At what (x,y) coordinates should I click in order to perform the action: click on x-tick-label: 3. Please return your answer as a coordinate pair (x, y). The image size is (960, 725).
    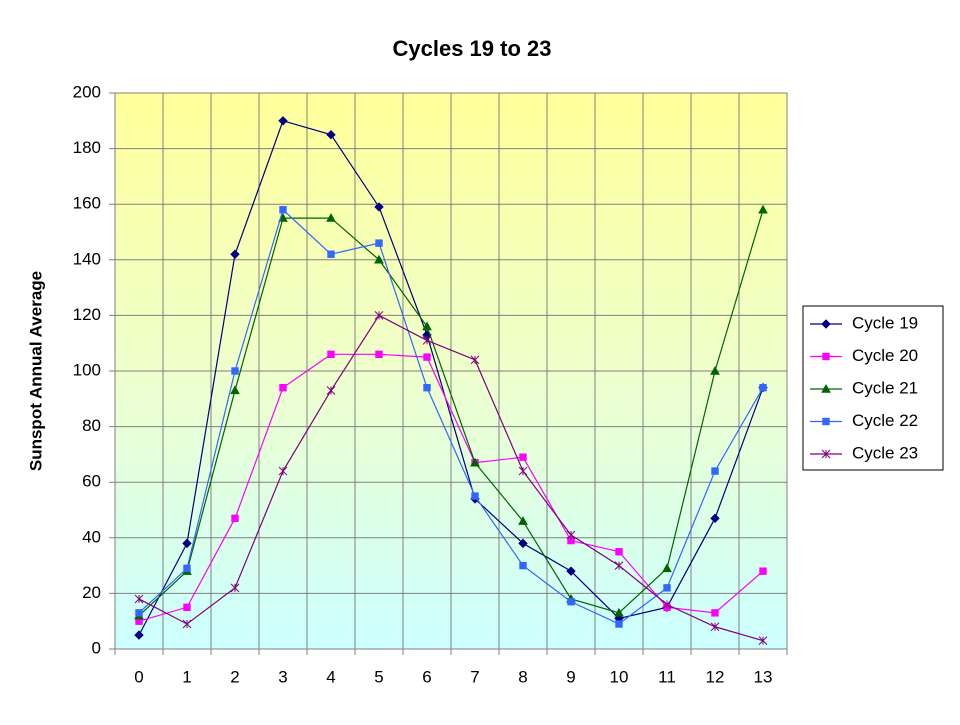
    Looking at the image, I should click on (282, 676).